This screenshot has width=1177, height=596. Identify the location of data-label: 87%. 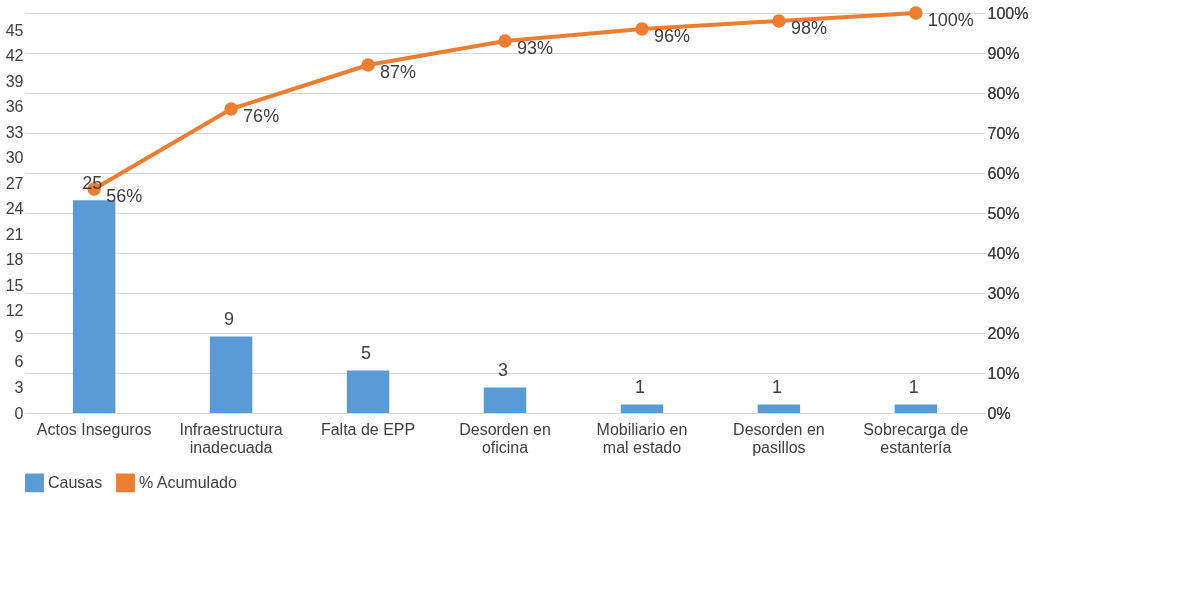
(398, 72).